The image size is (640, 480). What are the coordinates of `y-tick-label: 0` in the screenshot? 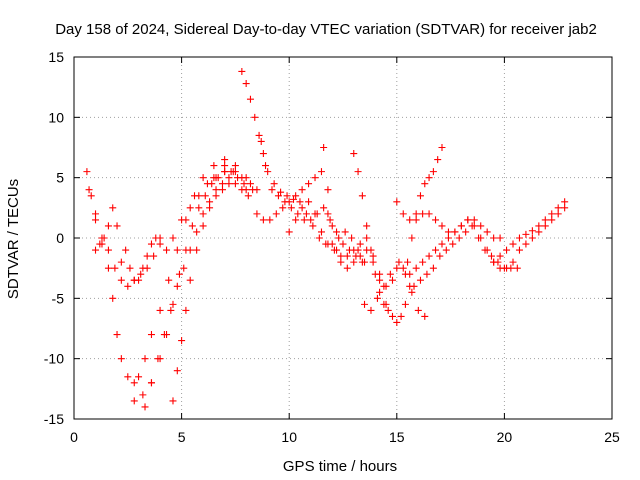 It's located at (60, 238).